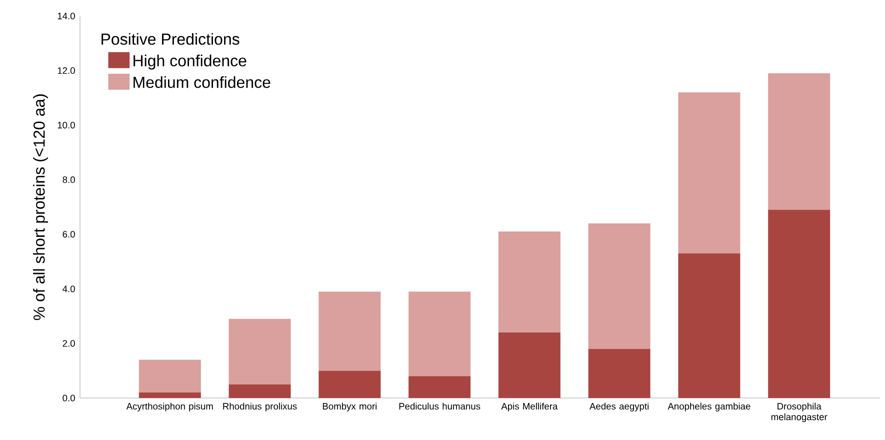 This screenshot has width=885, height=440. I want to click on legend-label: High confidence, so click(190, 62).